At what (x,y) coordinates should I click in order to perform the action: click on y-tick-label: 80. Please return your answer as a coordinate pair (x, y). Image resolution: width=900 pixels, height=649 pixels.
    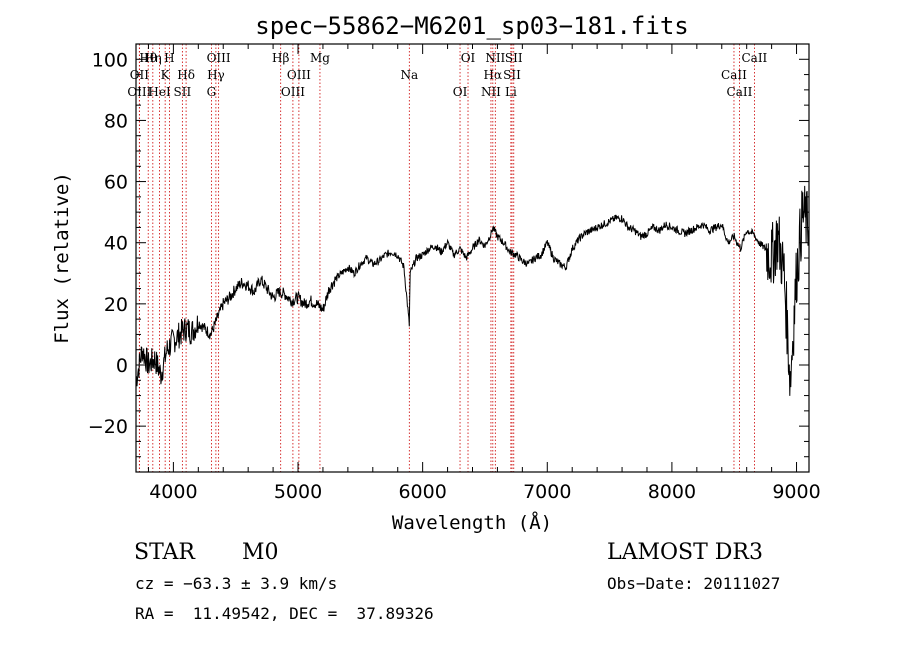
    Looking at the image, I should click on (116, 121).